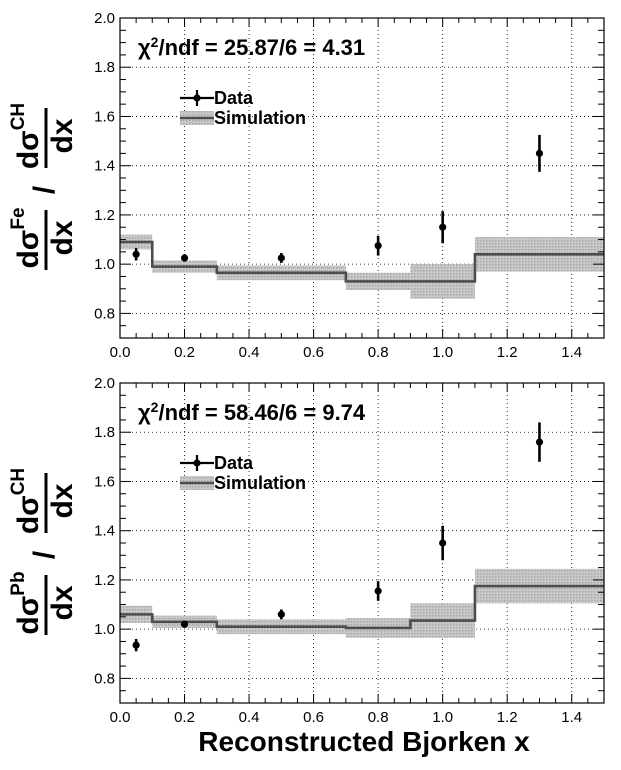 This screenshot has width=621, height=770. I want to click on chi2-ndf-values: /ndf = 25.87/6 = 4.31, so click(261, 47).